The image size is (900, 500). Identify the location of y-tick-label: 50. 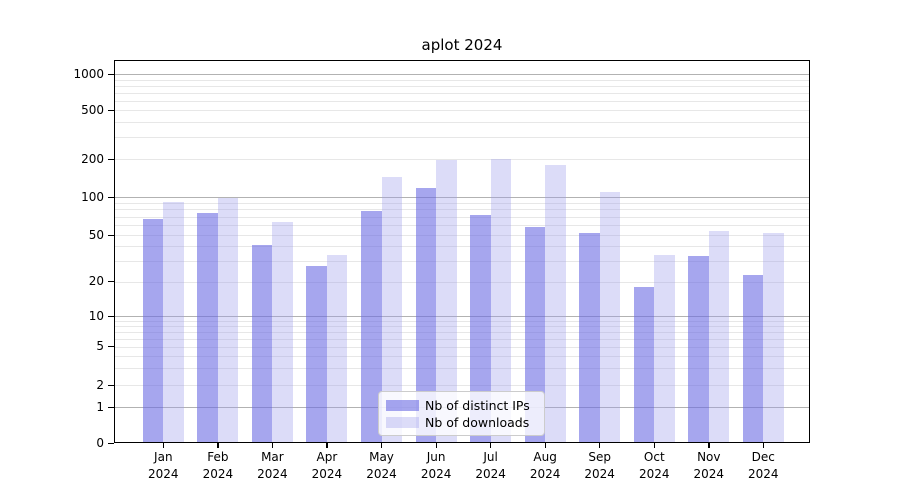
(96, 234).